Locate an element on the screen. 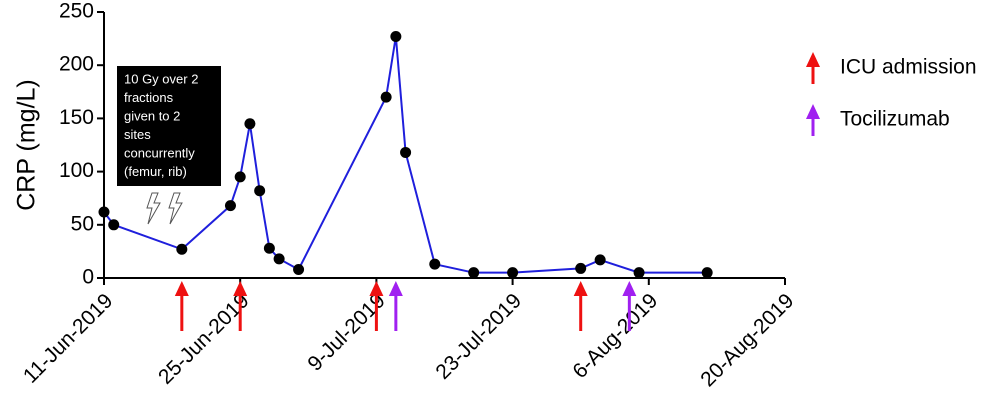  annotation-text: concurrently is located at coordinates (159, 152).